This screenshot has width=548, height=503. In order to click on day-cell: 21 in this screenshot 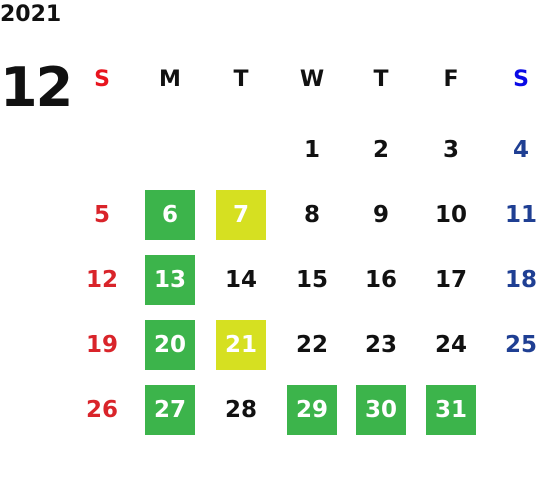, I will do `click(241, 345)`.